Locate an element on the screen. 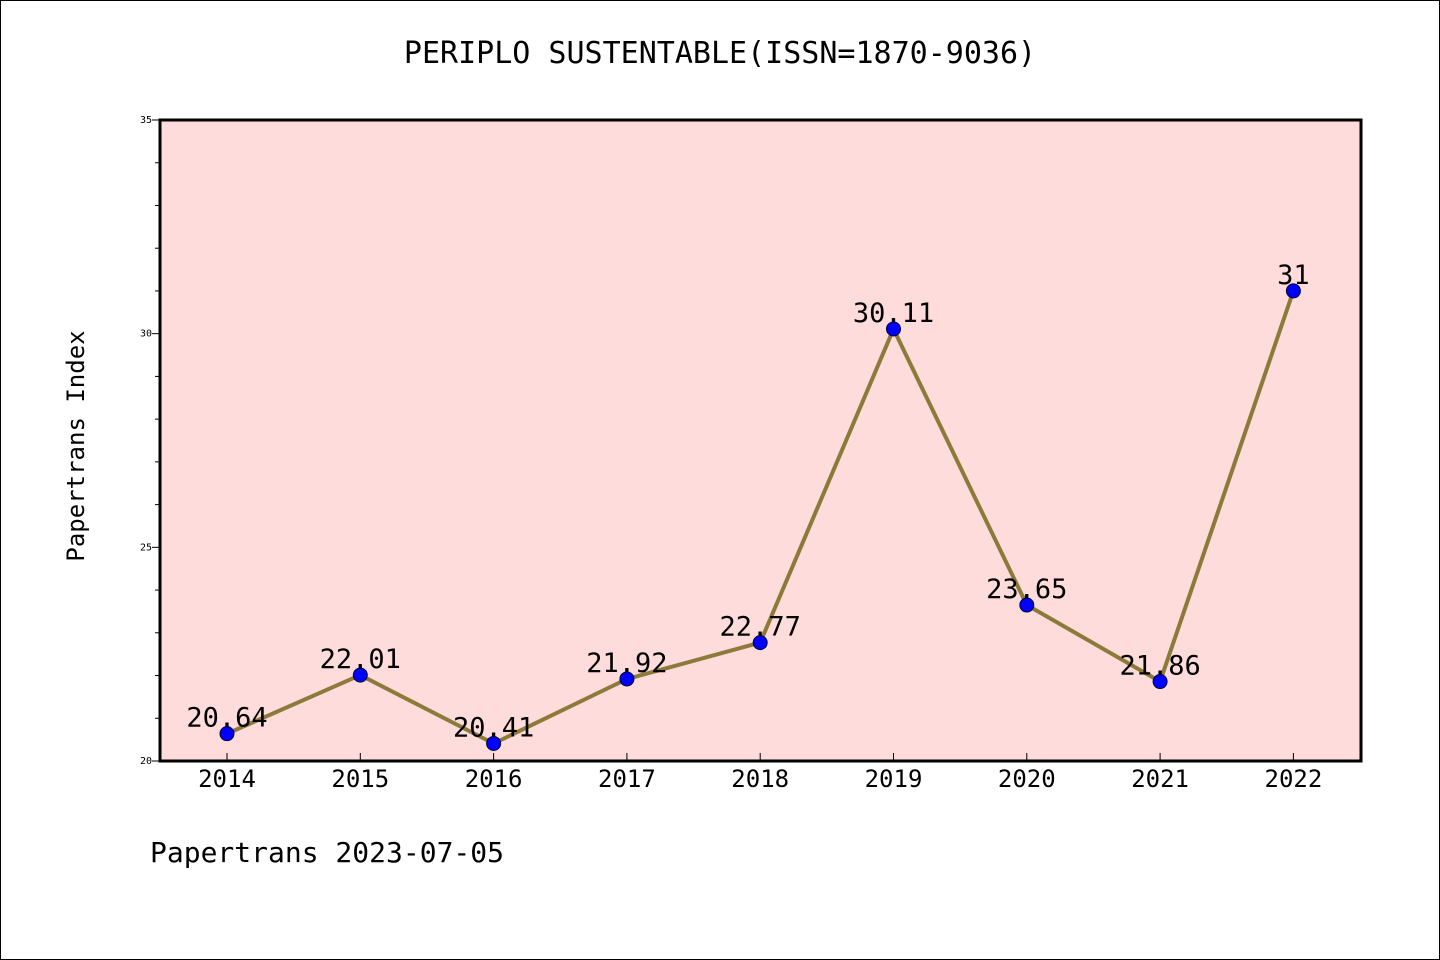  y-tick-label: 30 is located at coordinates (146, 334).